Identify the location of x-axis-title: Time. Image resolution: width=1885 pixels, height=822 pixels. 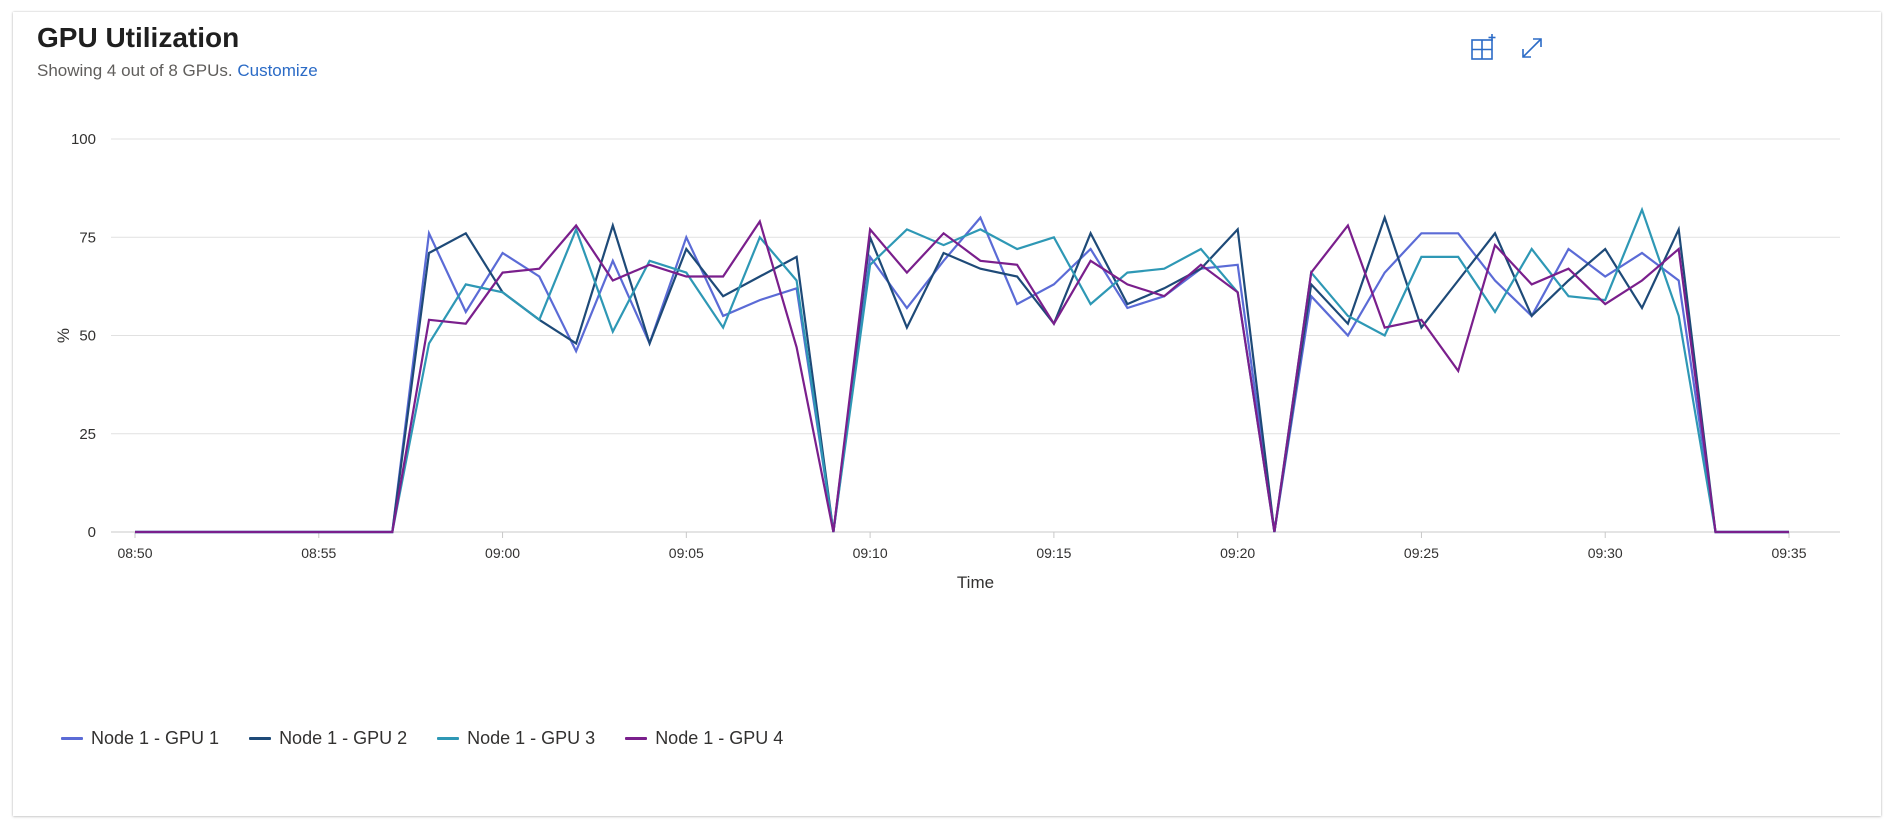
(975, 582).